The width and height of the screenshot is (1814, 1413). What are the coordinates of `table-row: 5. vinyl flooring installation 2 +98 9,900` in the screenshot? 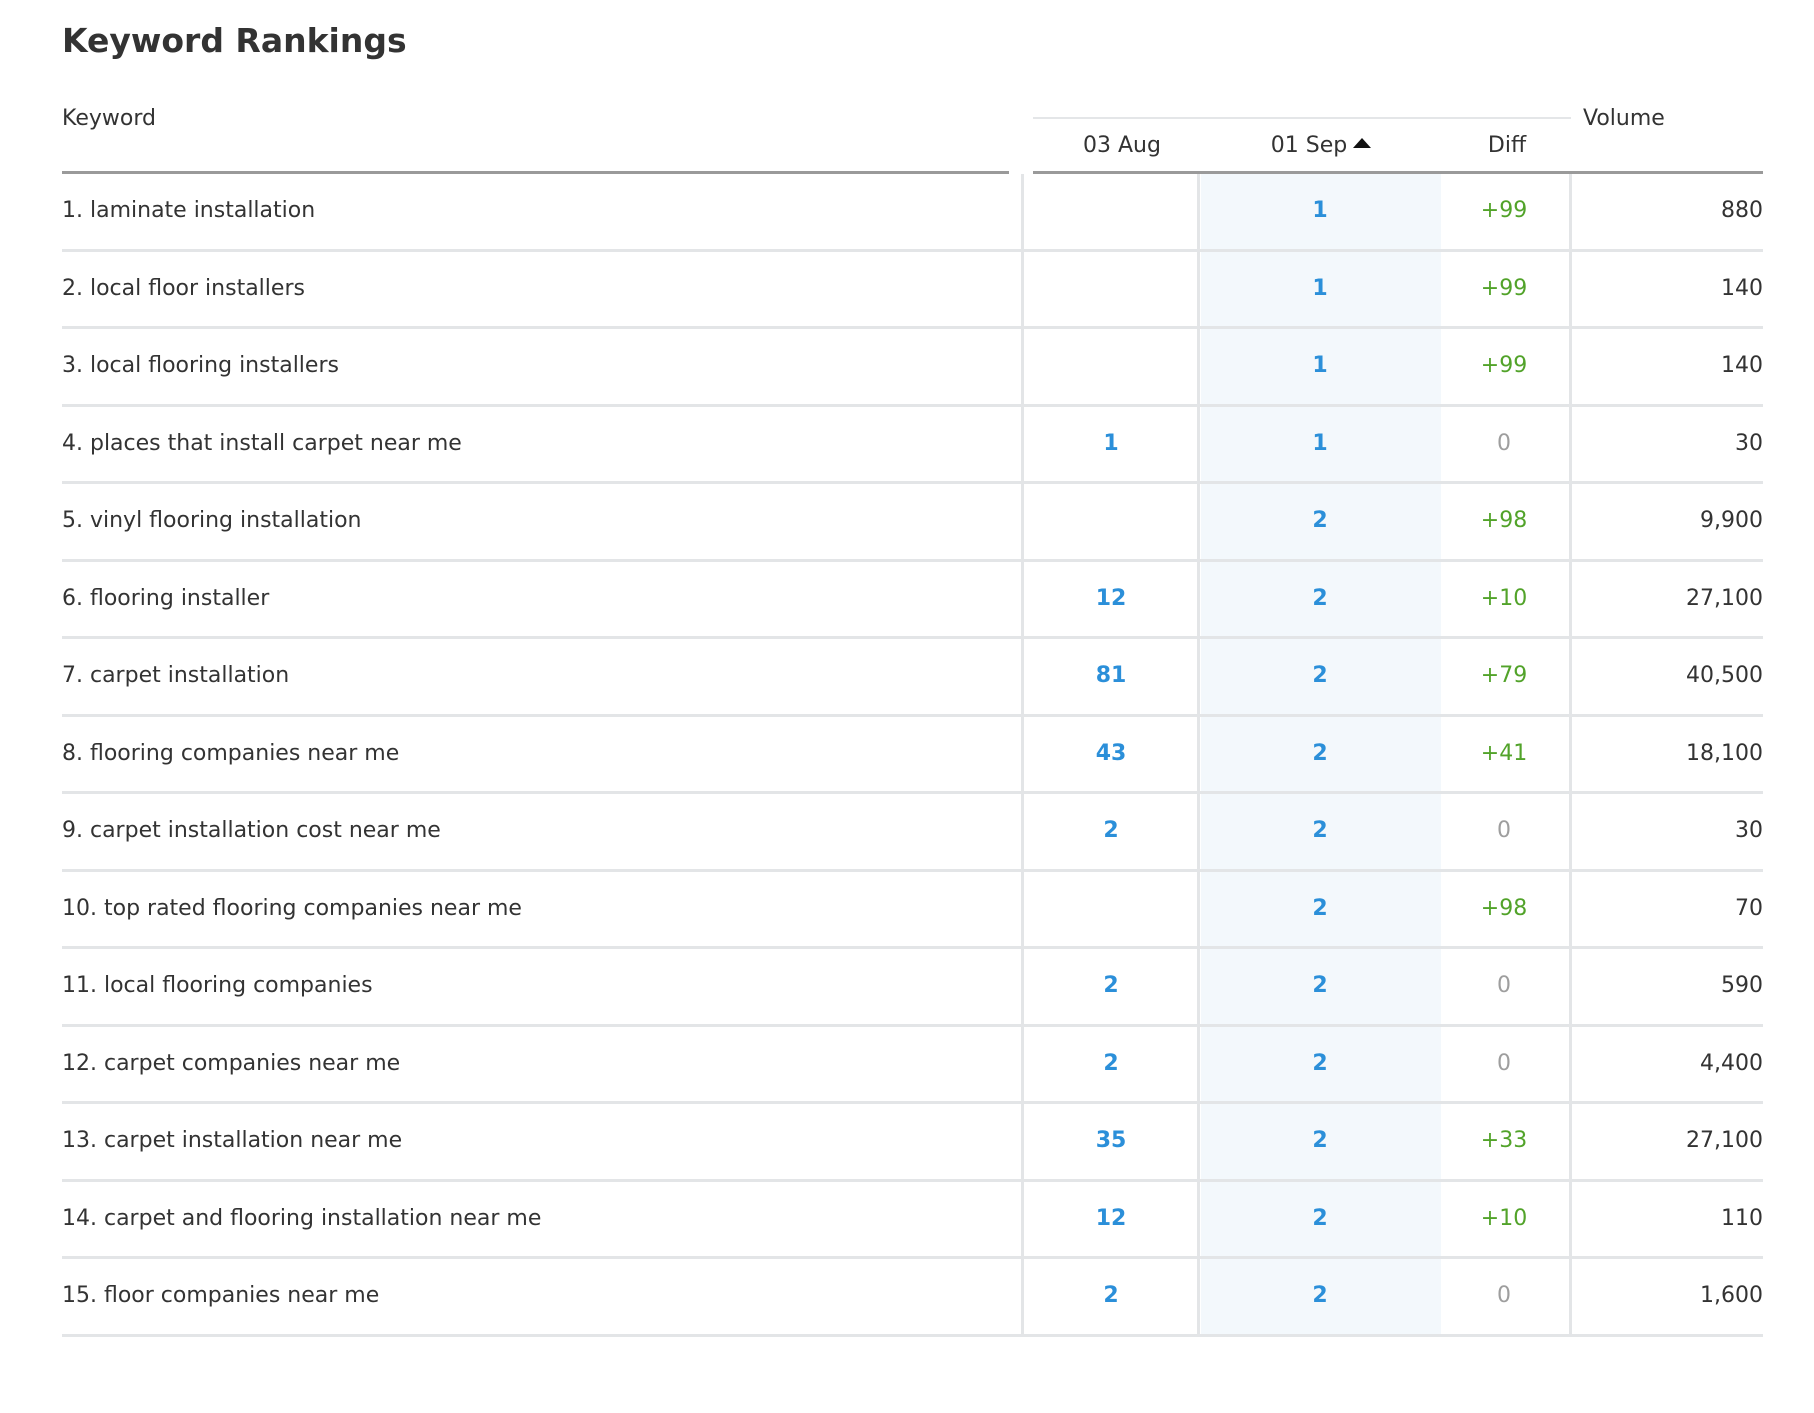 It's located at (907, 523).